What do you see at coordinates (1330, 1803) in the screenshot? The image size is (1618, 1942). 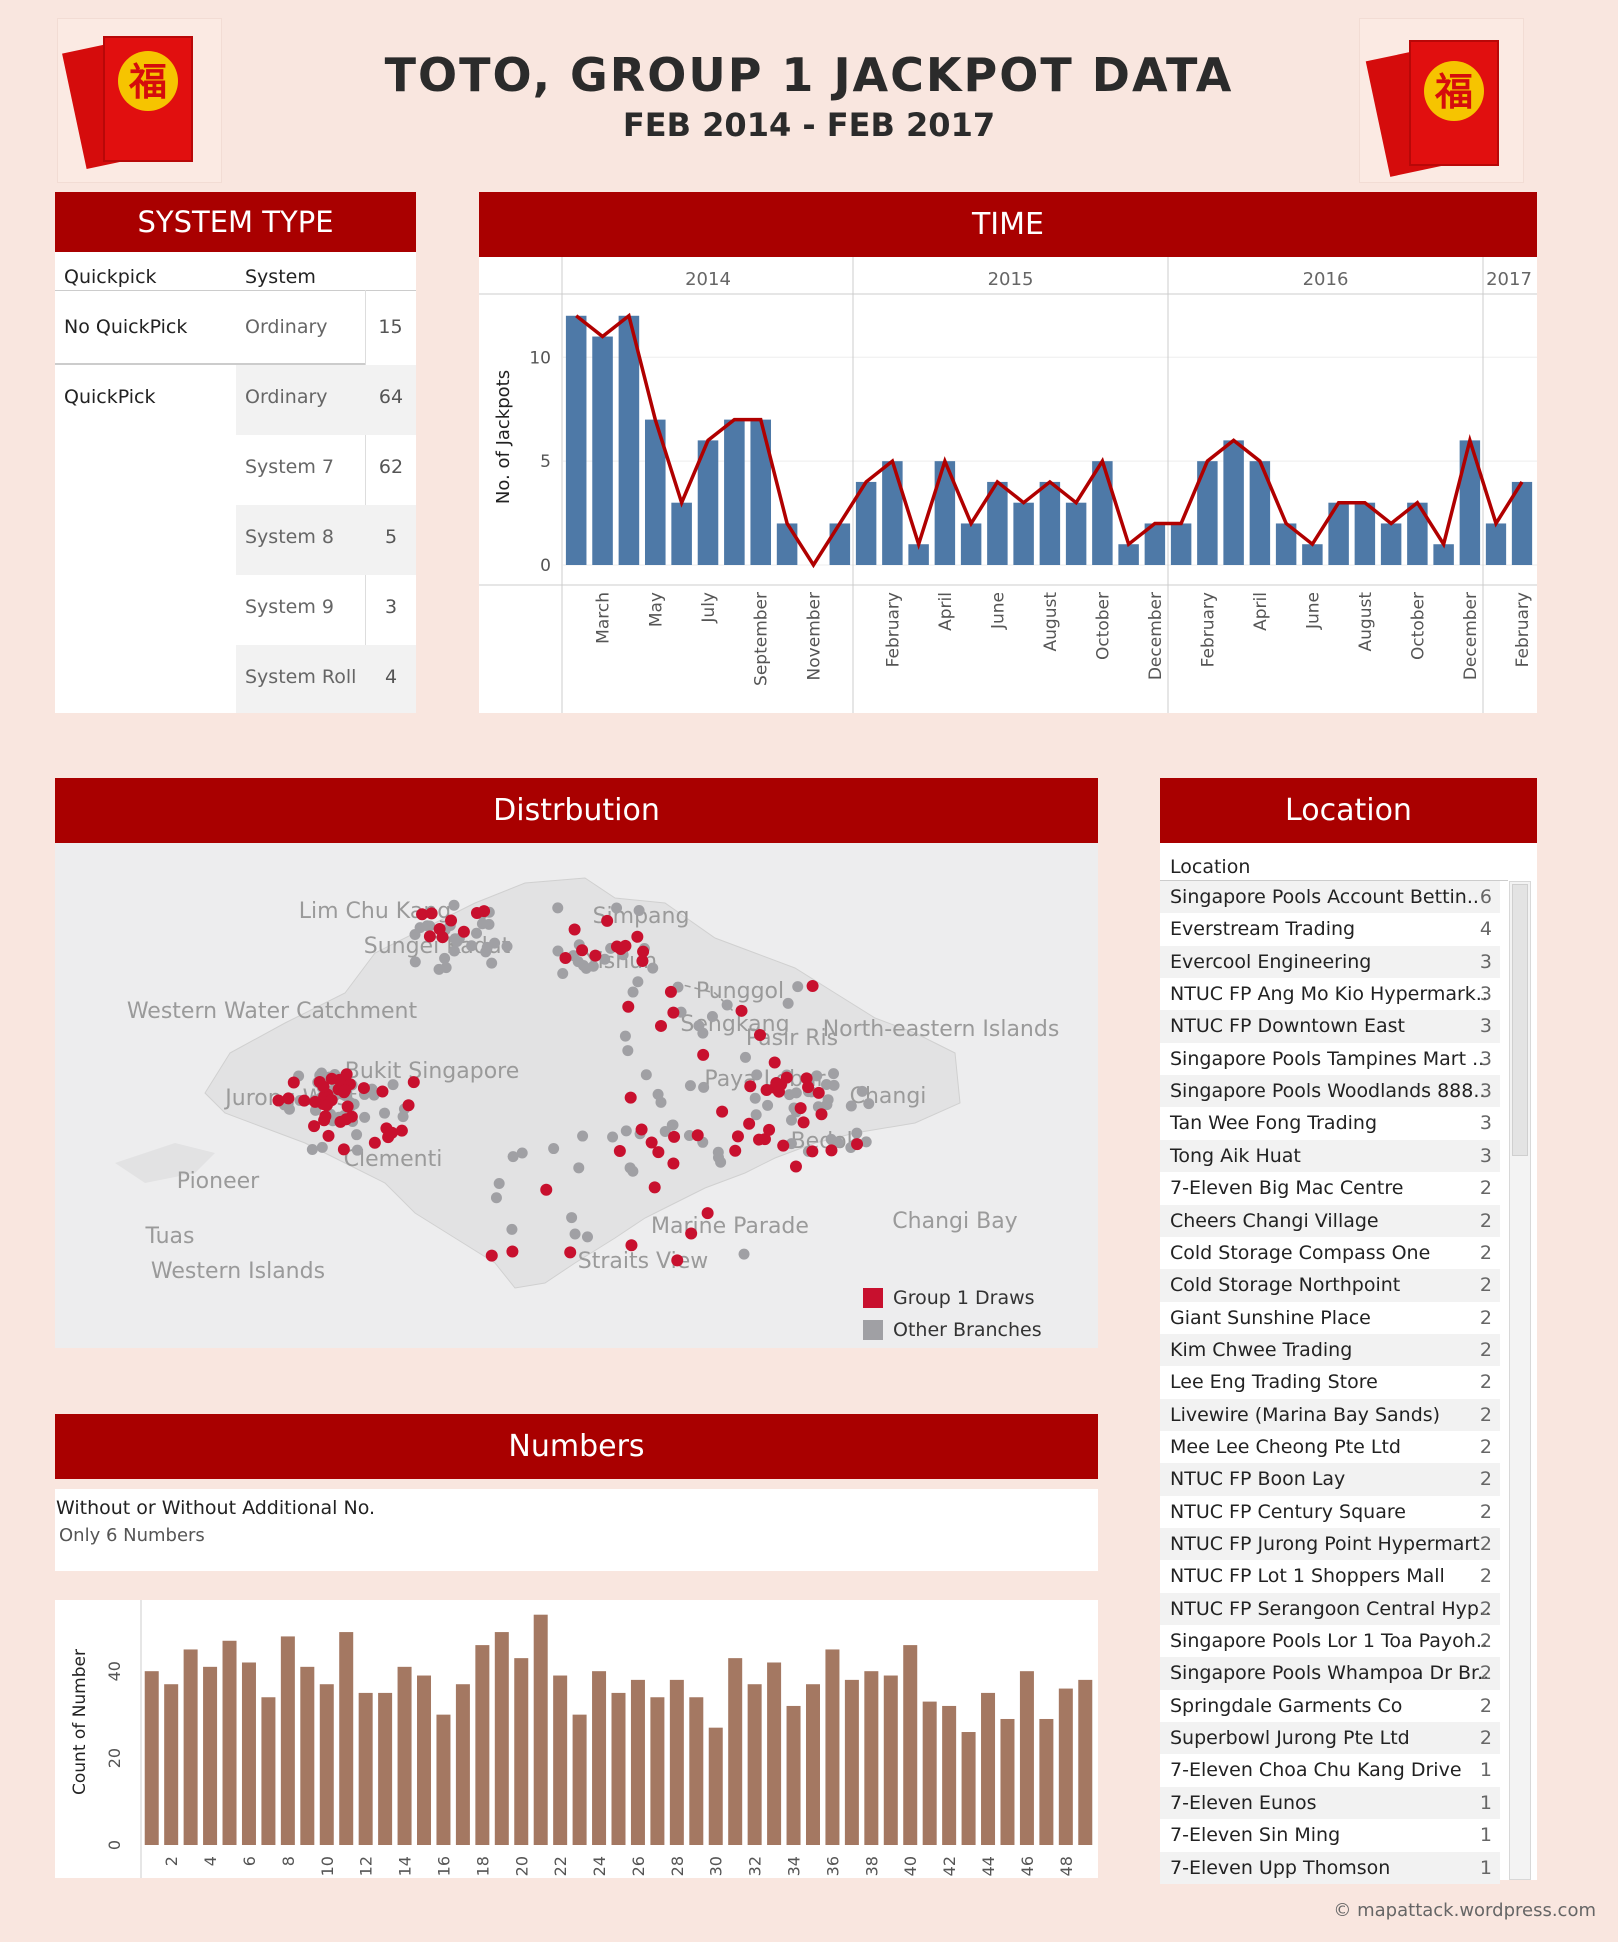 I see `location-row: 7-Eleven Eunos 1` at bounding box center [1330, 1803].